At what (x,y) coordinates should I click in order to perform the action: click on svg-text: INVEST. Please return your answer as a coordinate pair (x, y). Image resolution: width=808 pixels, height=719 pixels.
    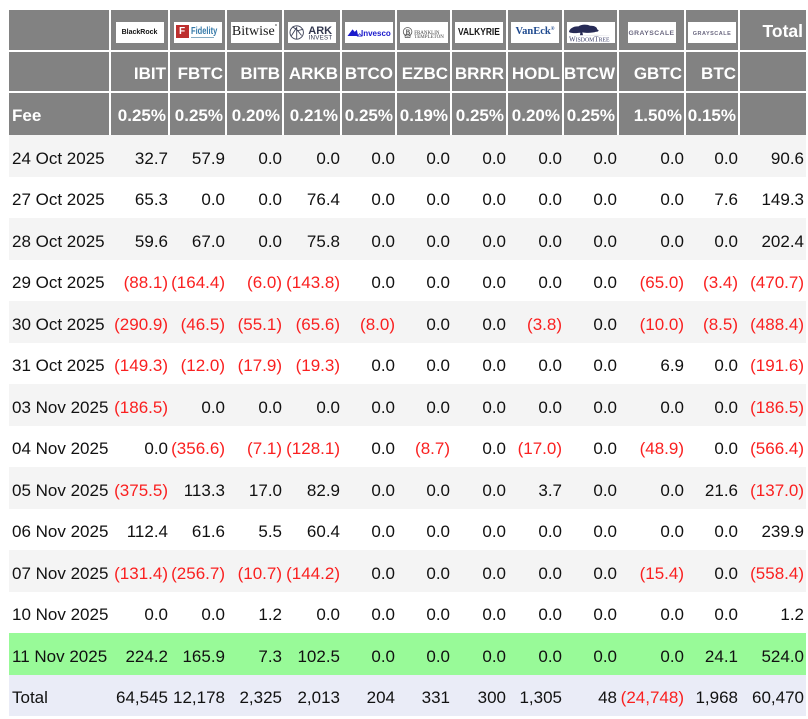
    Looking at the image, I should click on (321, 37).